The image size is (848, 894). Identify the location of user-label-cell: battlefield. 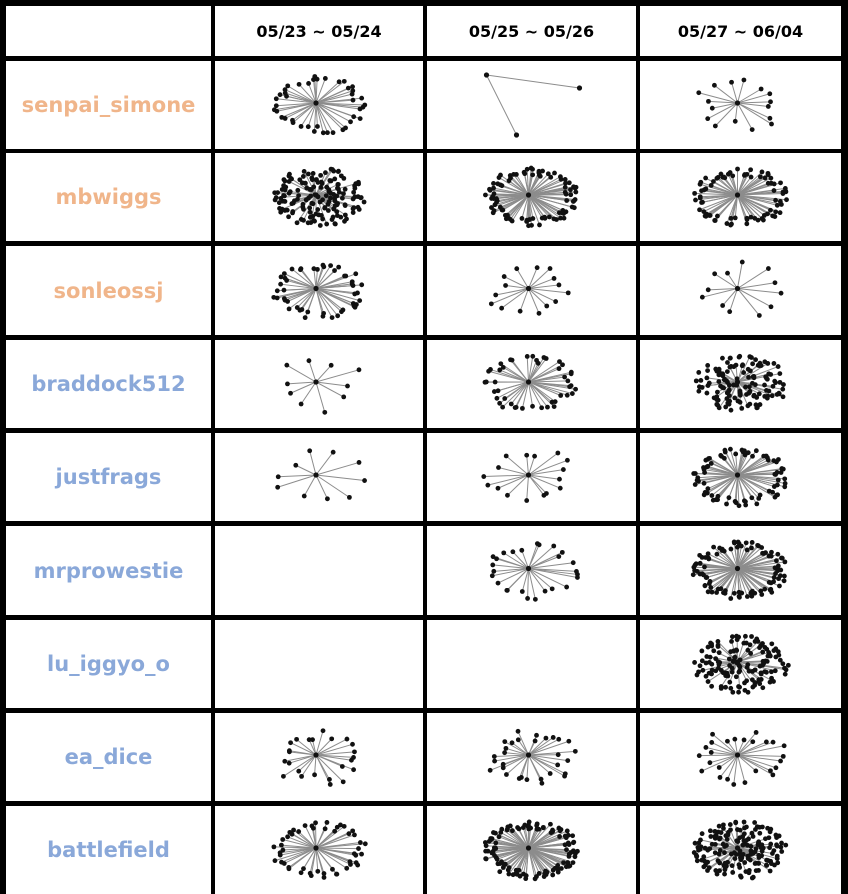
(108, 850).